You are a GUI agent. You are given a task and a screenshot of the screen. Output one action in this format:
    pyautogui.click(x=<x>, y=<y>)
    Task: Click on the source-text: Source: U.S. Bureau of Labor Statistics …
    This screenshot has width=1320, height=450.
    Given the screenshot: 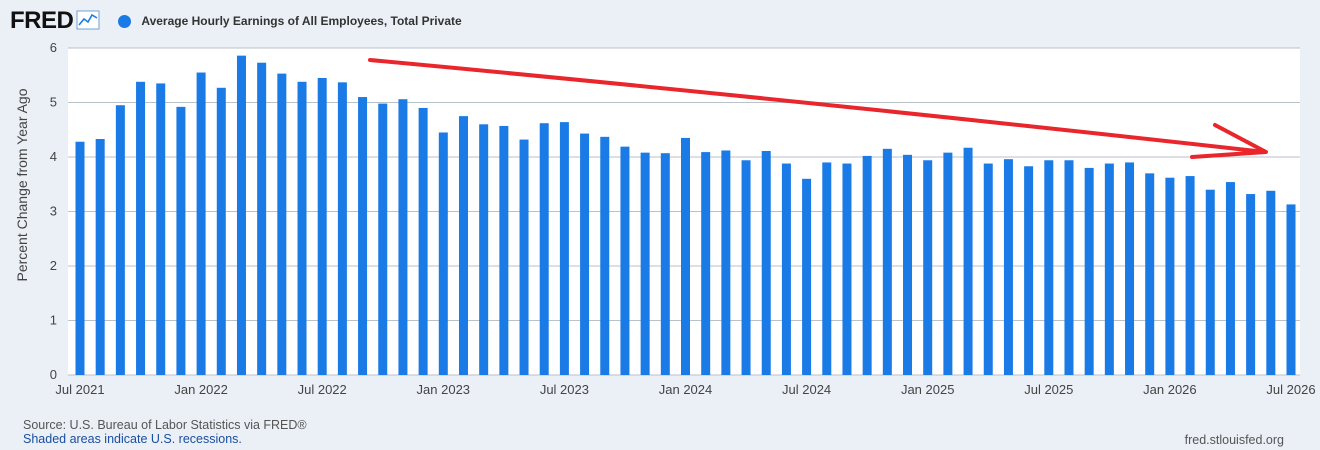 What is the action you would take?
    pyautogui.click(x=165, y=425)
    